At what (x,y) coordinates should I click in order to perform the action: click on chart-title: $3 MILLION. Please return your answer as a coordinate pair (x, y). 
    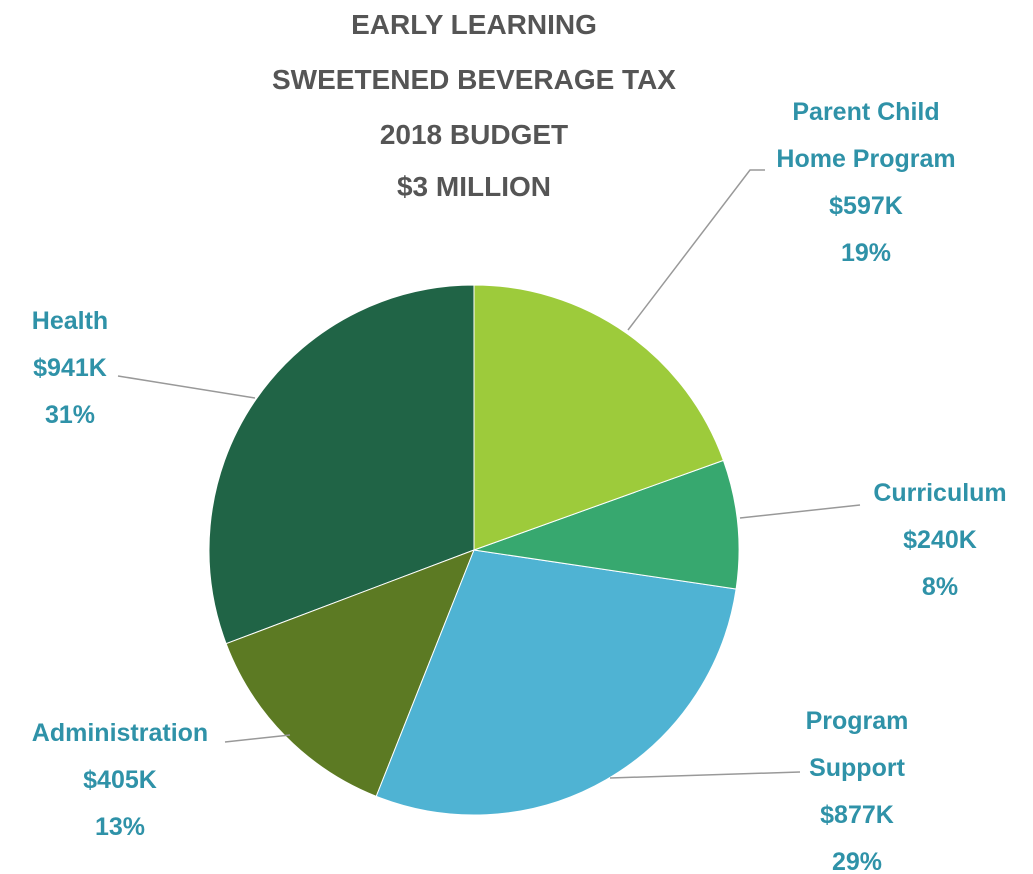
    Looking at the image, I should click on (473, 186).